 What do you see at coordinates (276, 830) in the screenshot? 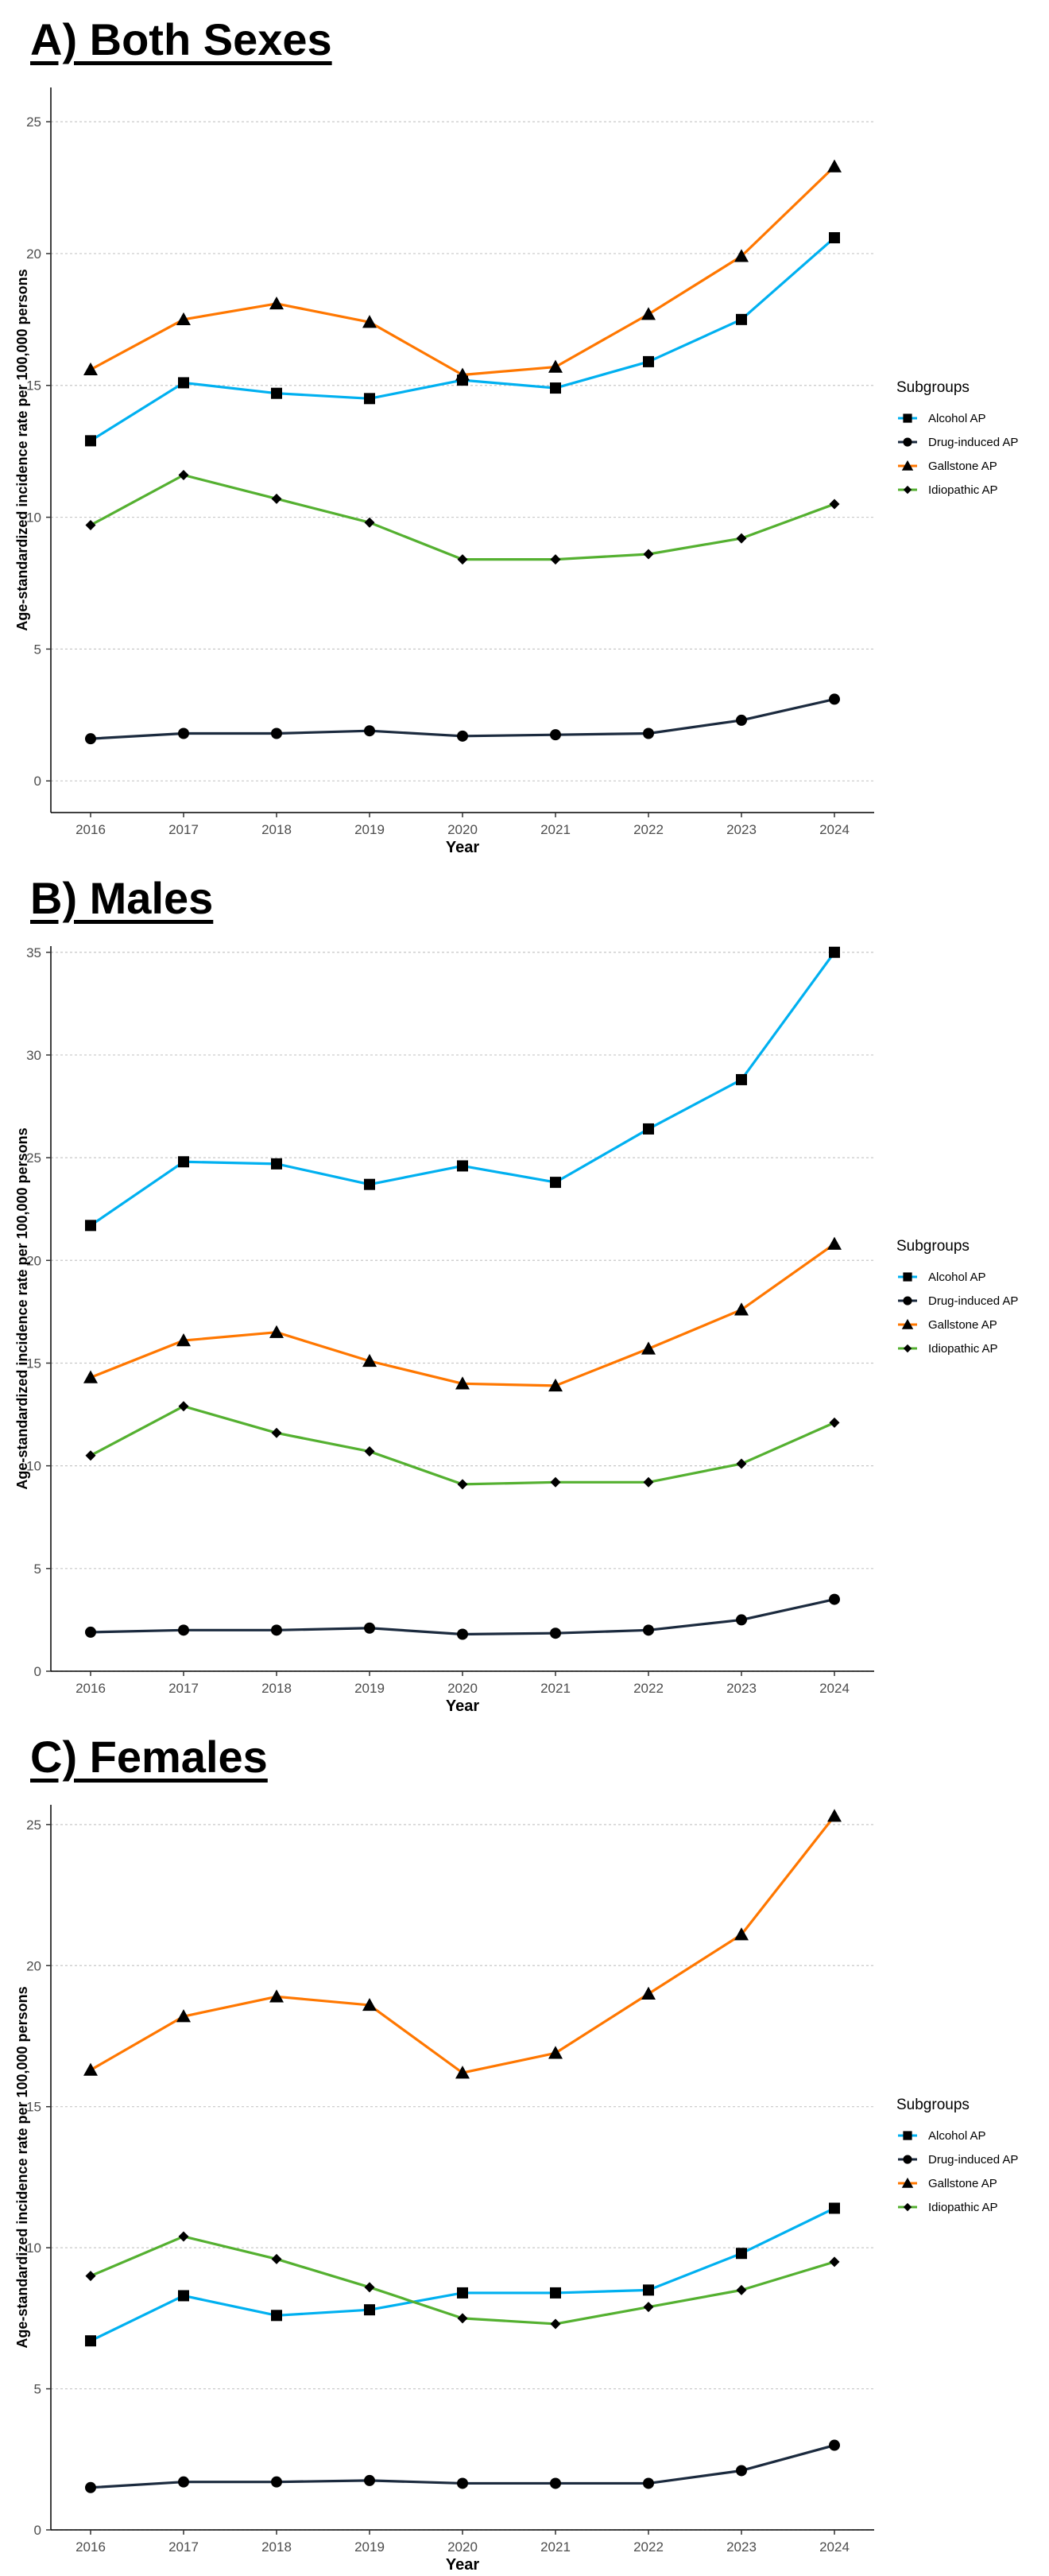
I see `x-tick-label: 2018` at bounding box center [276, 830].